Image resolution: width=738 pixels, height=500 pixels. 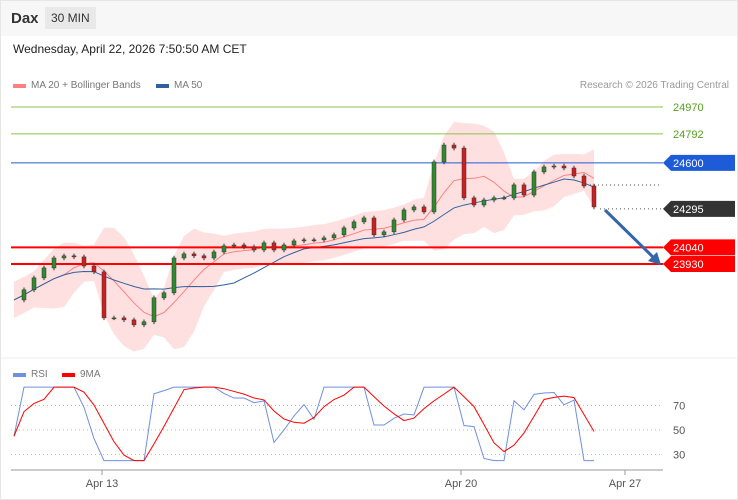 I want to click on legend-ma50: MA 50, so click(x=179, y=85).